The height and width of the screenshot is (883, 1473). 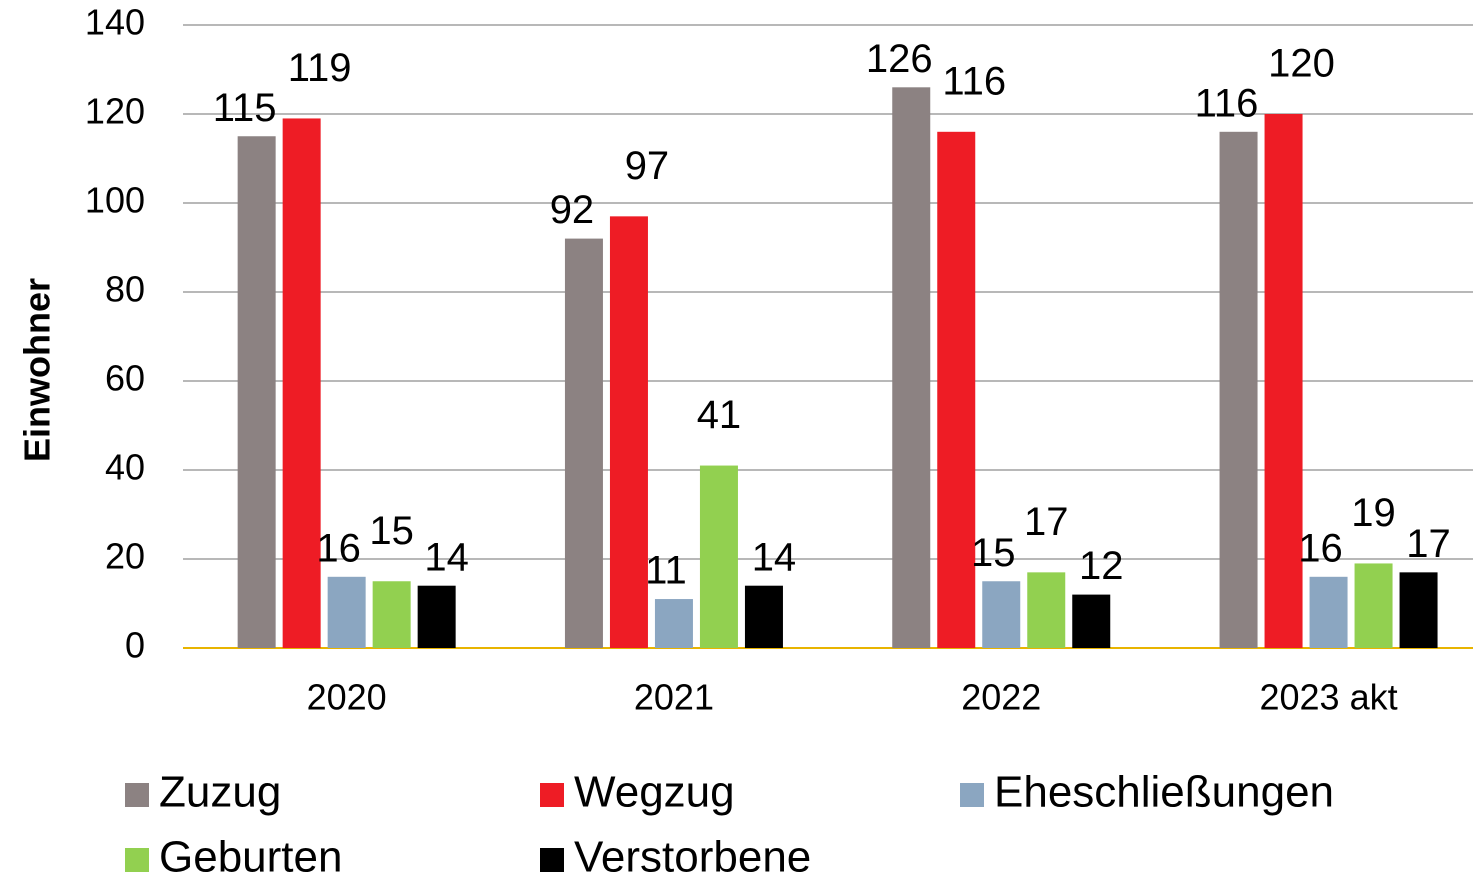 What do you see at coordinates (115, 22) in the screenshot?
I see `y-tick-label: 140` at bounding box center [115, 22].